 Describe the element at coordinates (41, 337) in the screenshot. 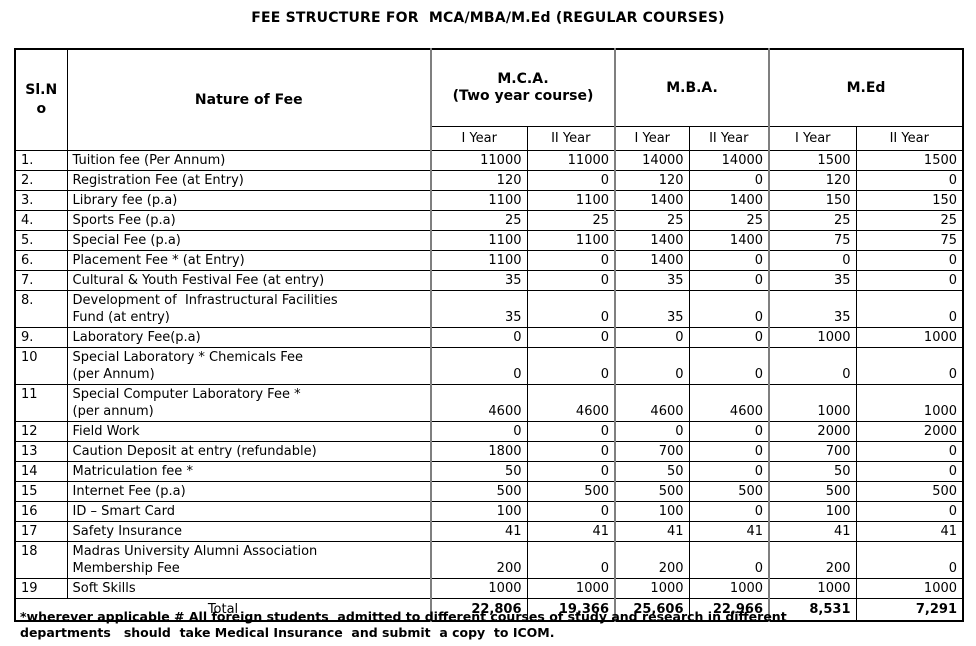

I see `sl-no-cell: 9.` at that location.